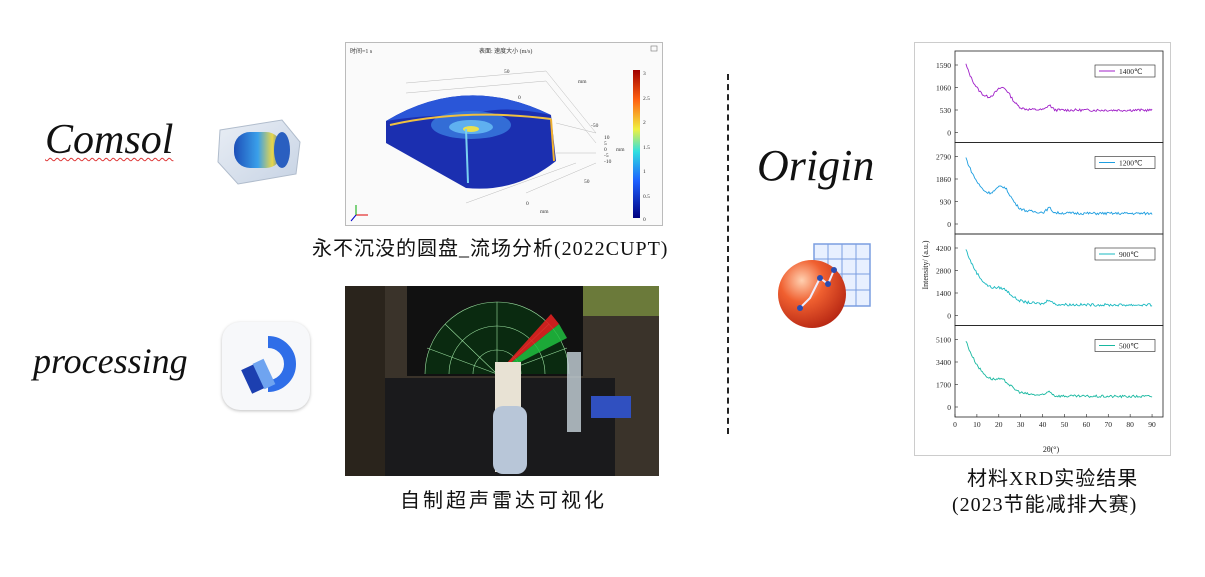 This screenshot has width=1205, height=577. Describe the element at coordinates (1059, 88) in the screenshot. I see `xrd-curve-1400℃` at that location.